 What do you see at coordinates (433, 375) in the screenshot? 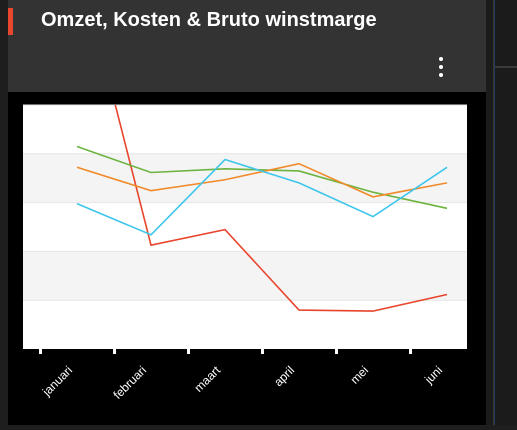
I see `x-tick-label: juni` at bounding box center [433, 375].